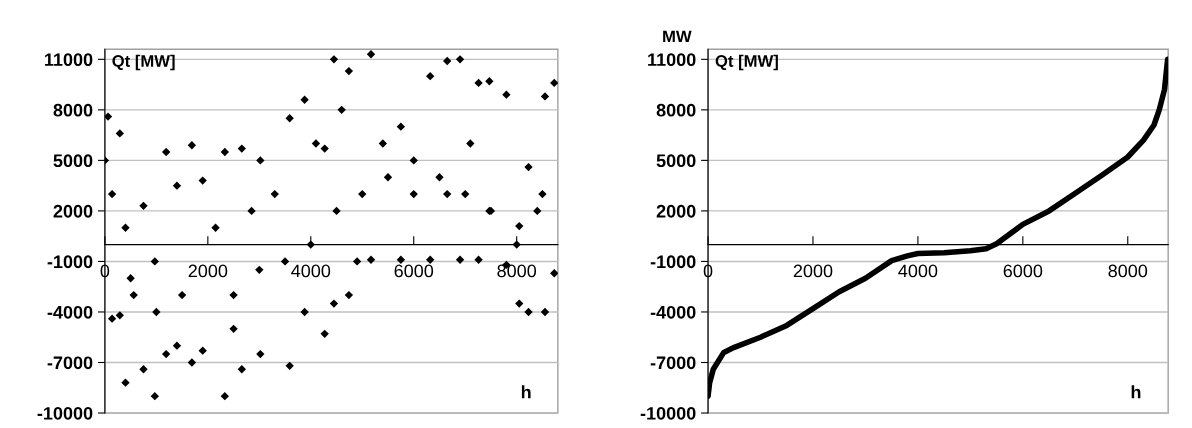  What do you see at coordinates (677, 36) in the screenshot?
I see `text: MW` at bounding box center [677, 36].